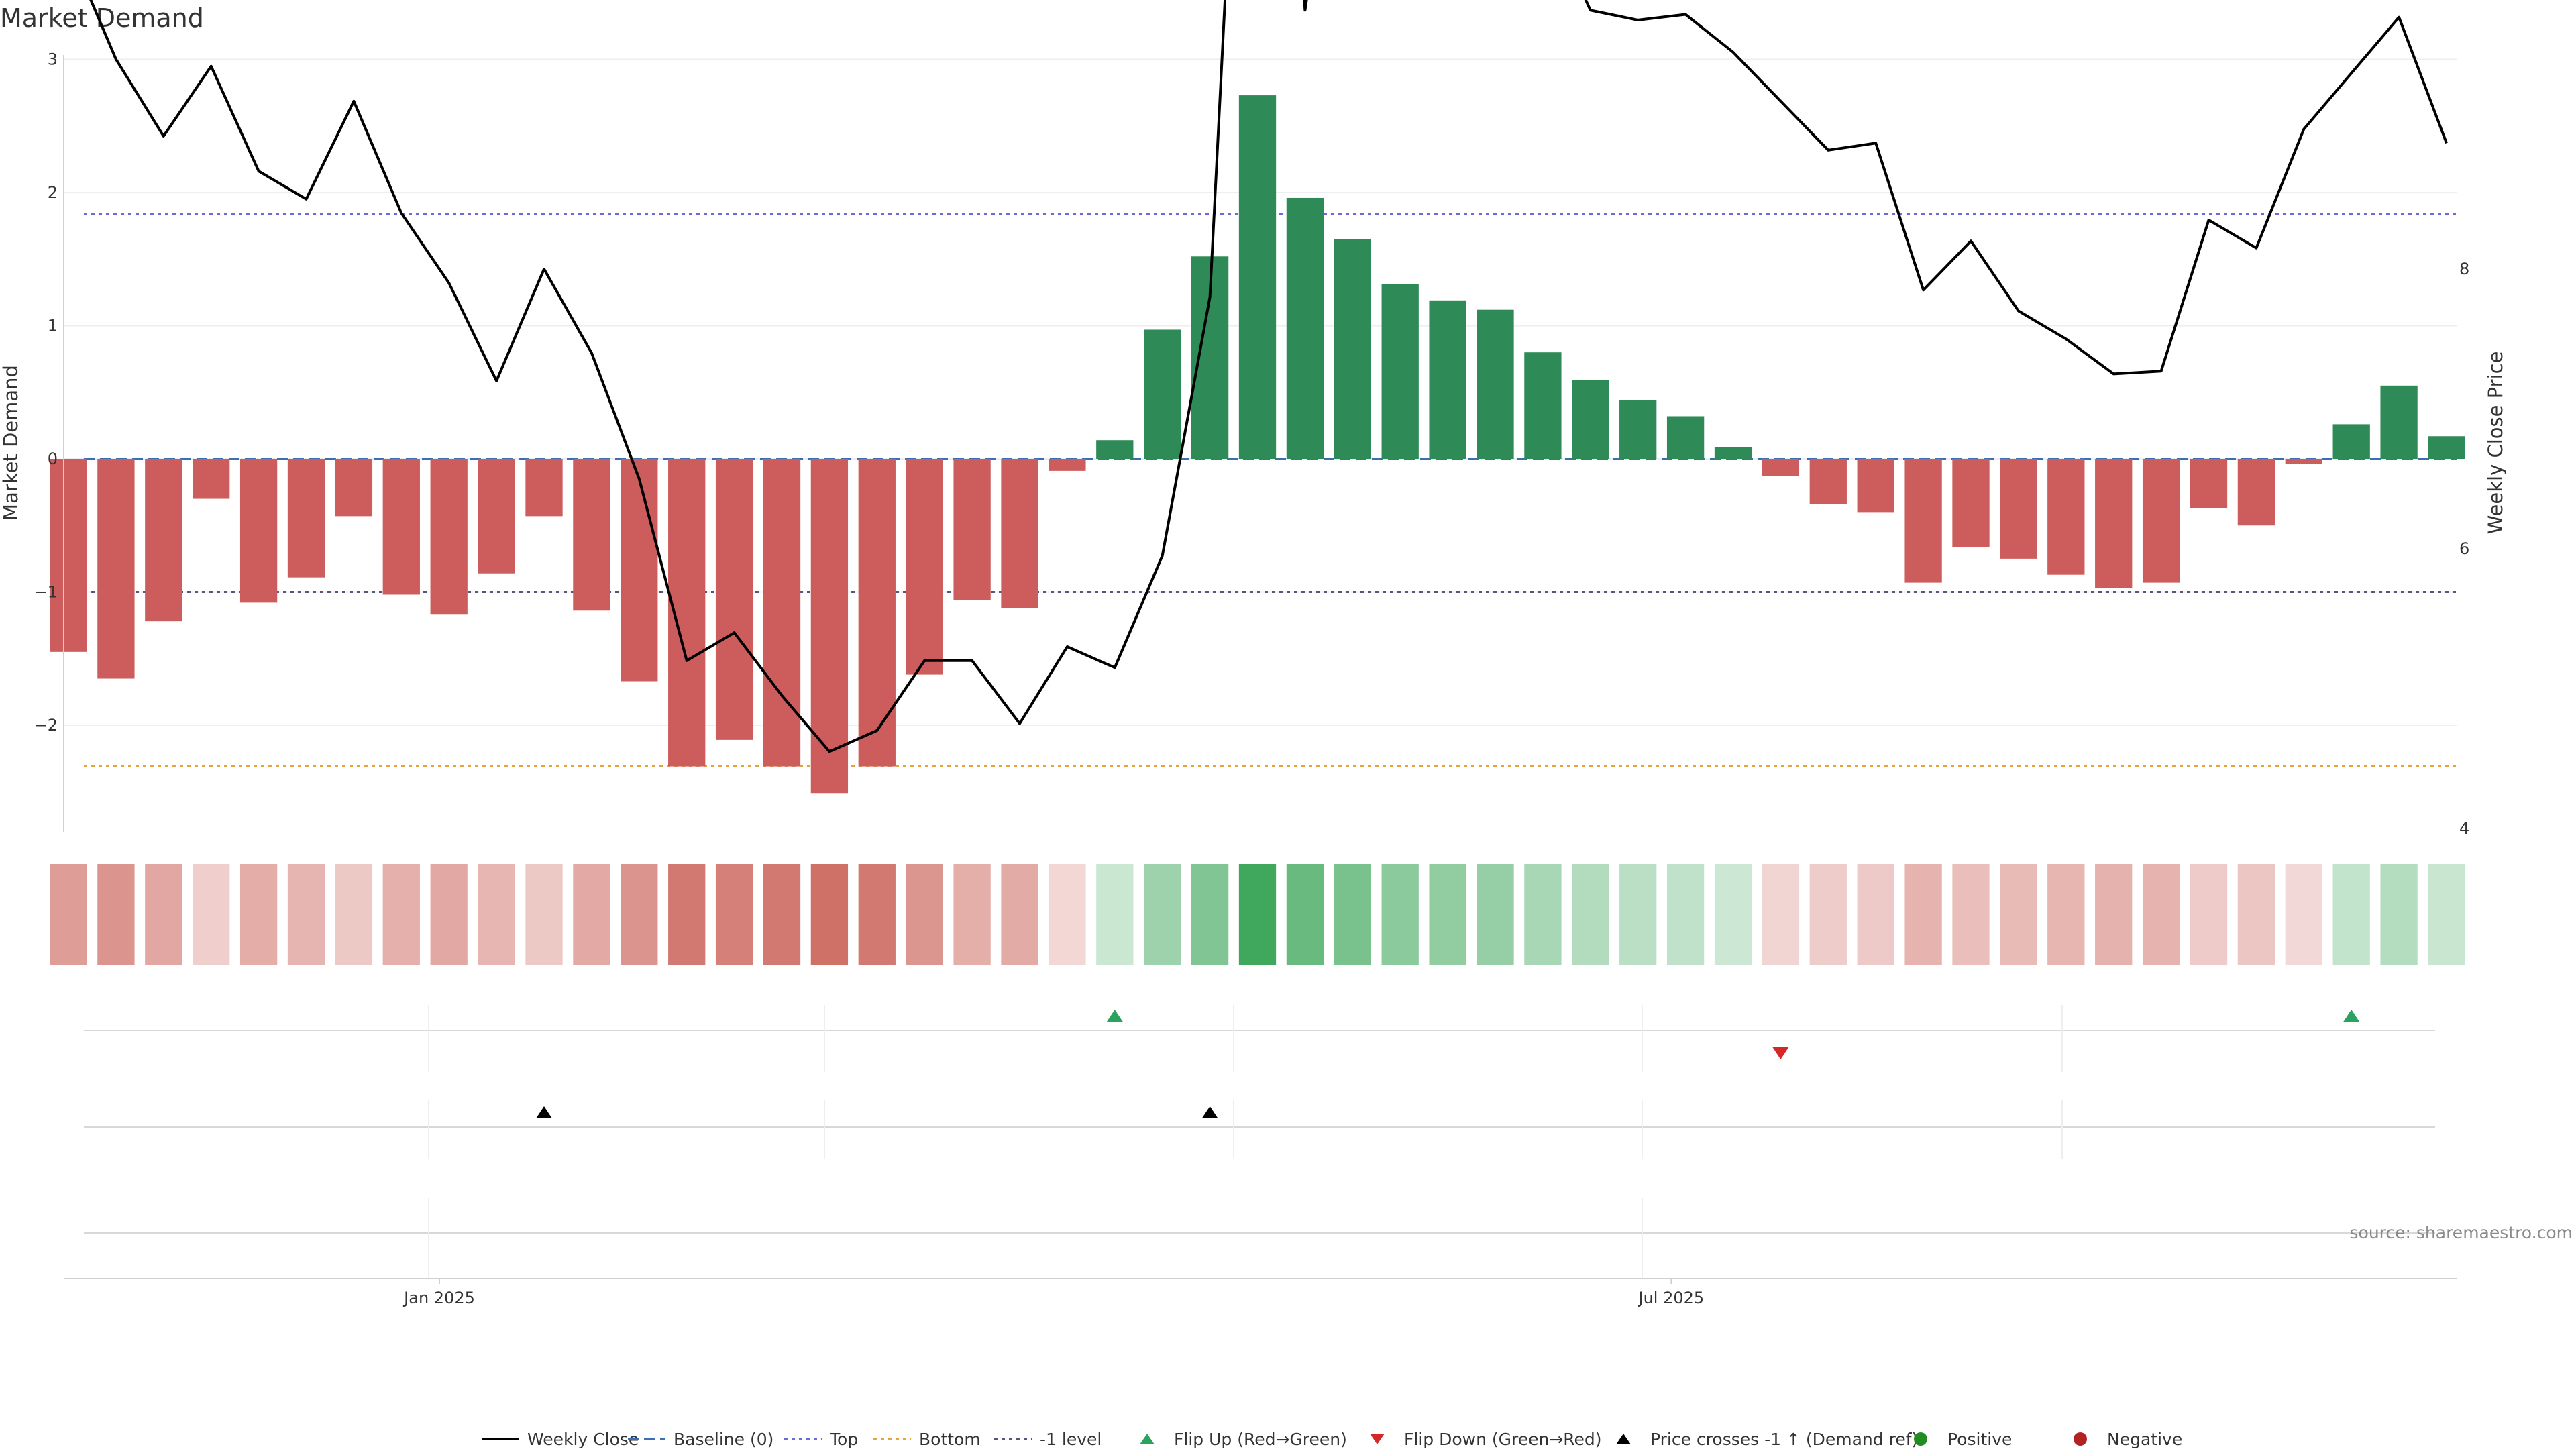  What do you see at coordinates (53, 192) in the screenshot?
I see `left-tick-label: 2` at bounding box center [53, 192].